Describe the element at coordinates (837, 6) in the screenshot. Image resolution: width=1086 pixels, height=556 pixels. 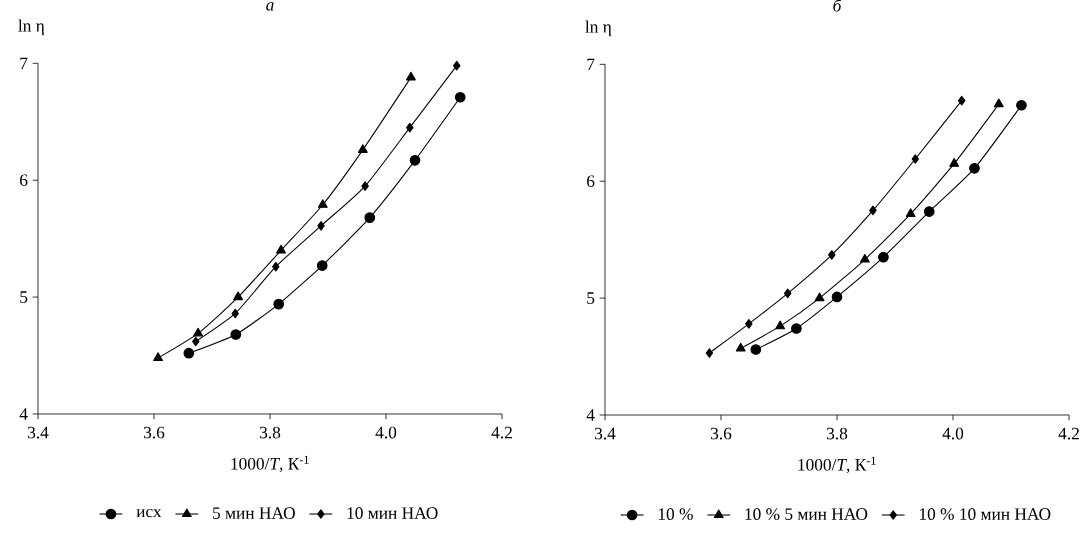
I see `chart-title: б` at that location.